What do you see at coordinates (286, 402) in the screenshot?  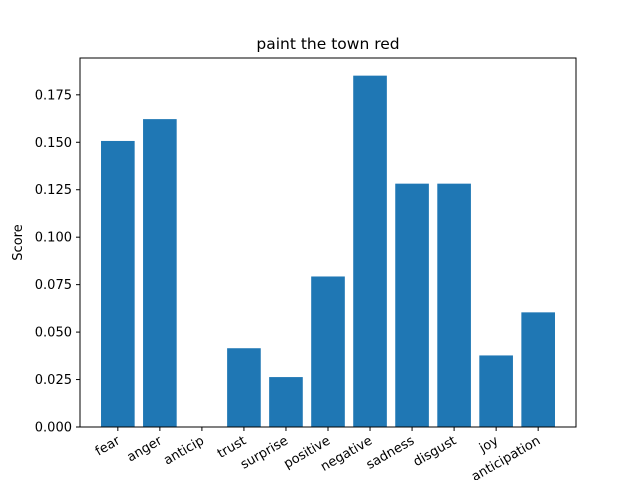 I see `bar-surprise` at bounding box center [286, 402].